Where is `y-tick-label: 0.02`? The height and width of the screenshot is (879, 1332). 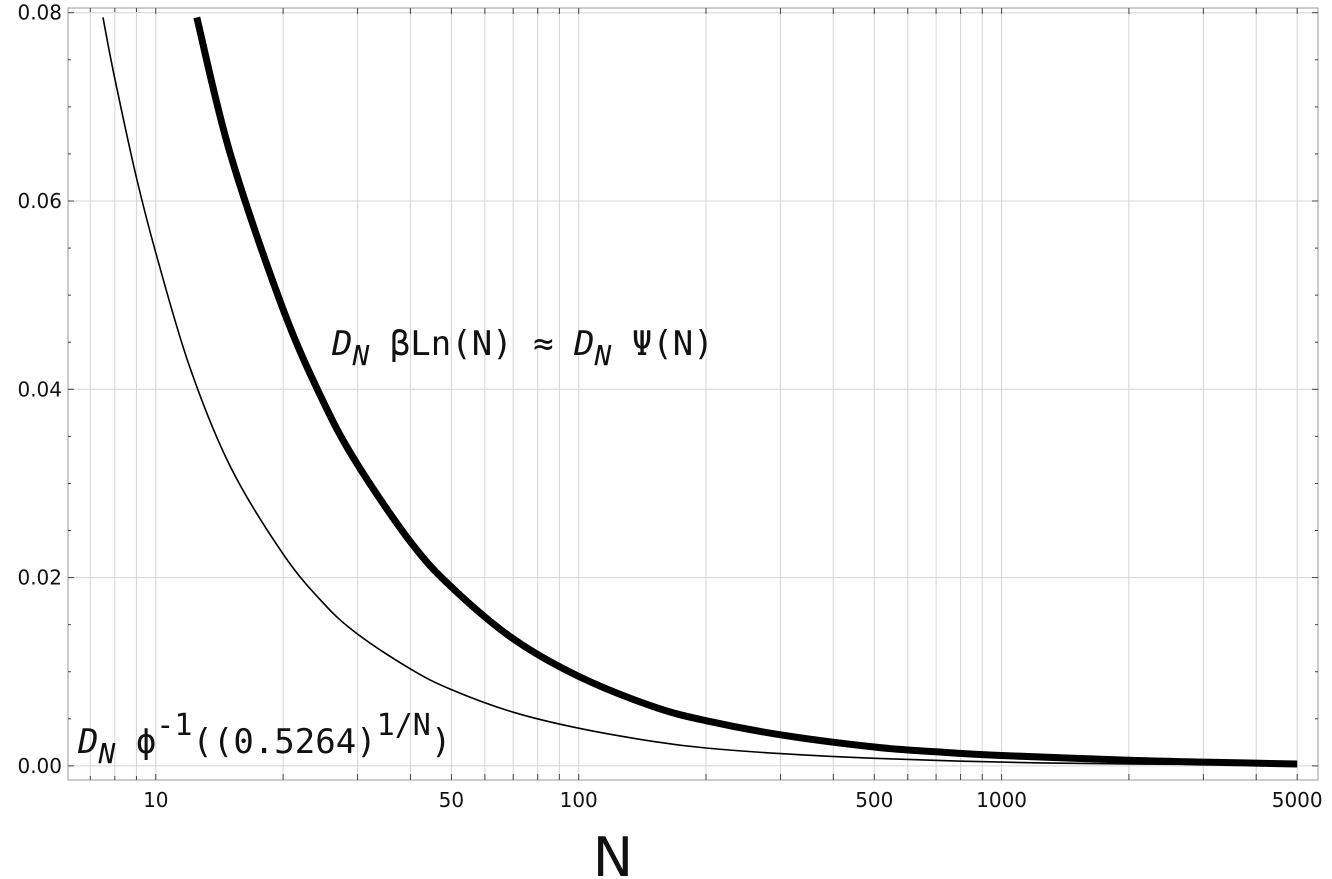
y-tick-label: 0.02 is located at coordinates (39, 578).